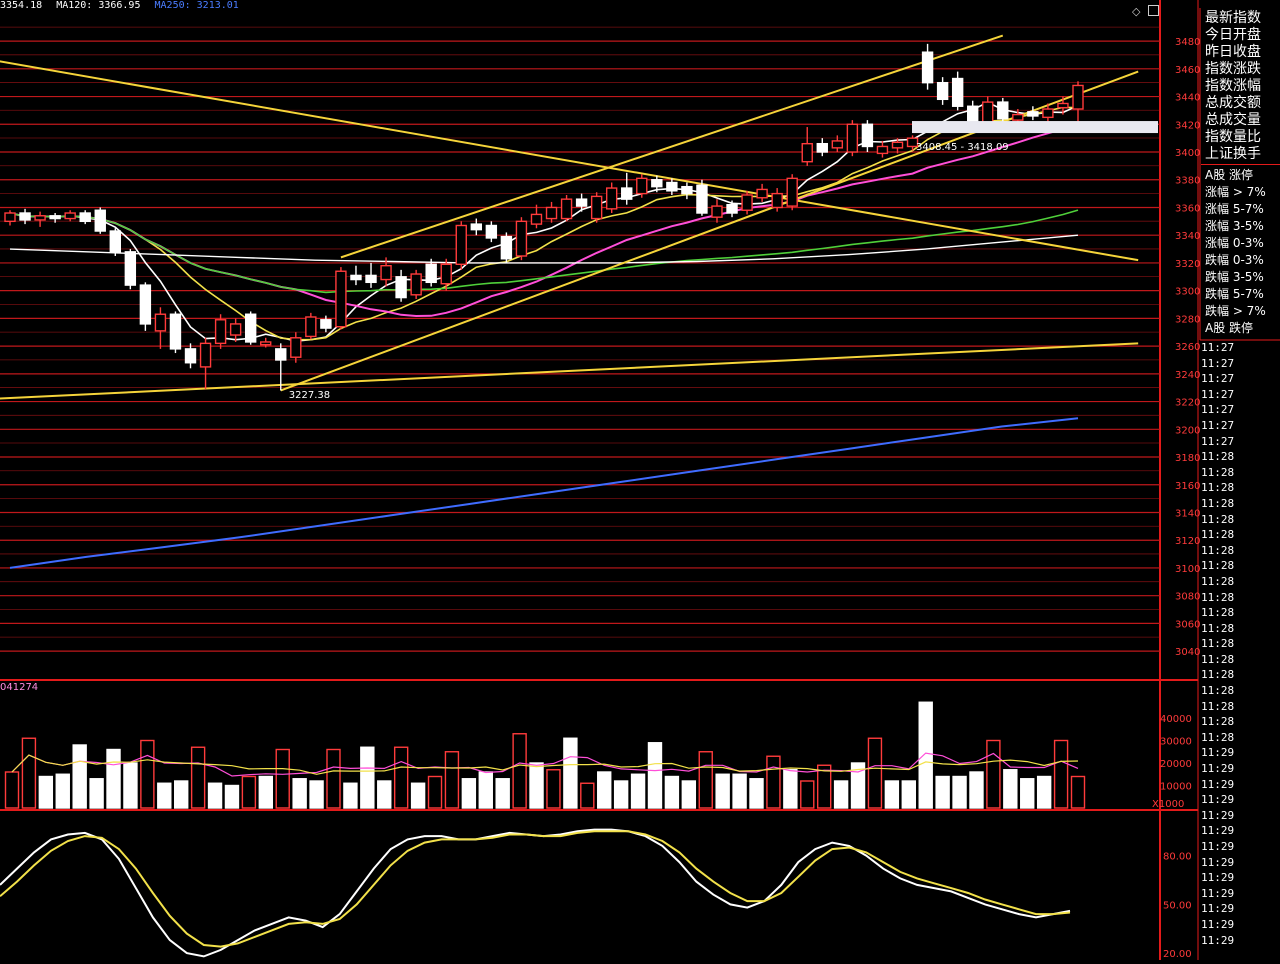 The height and width of the screenshot is (964, 1280). What do you see at coordinates (1187, 458) in the screenshot?
I see `price-tick-label: 3180` at bounding box center [1187, 458].